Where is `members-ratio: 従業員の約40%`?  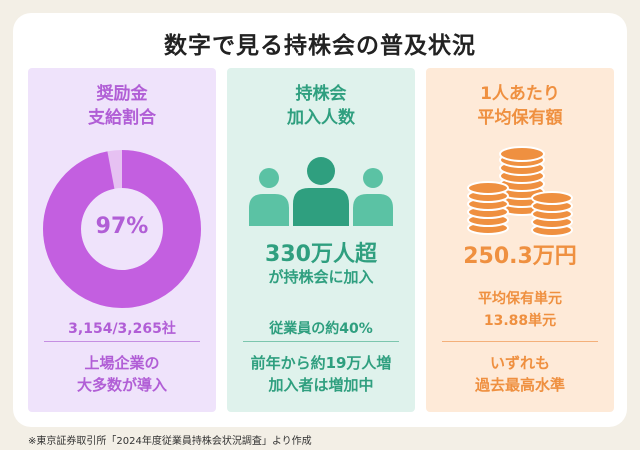
members-ratio: 従業員の約40% is located at coordinates (321, 329).